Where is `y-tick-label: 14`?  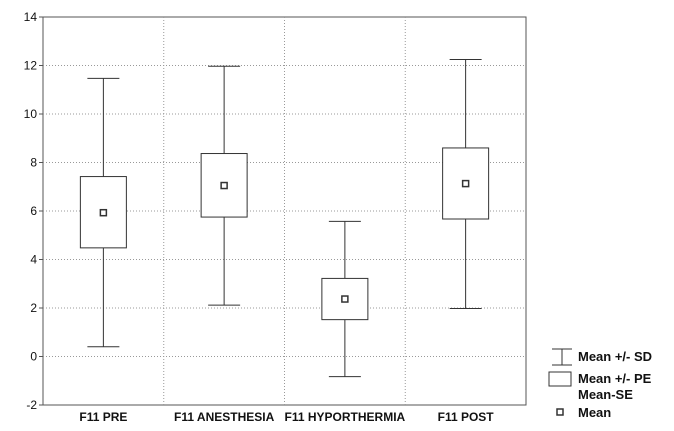
y-tick-label: 14 is located at coordinates (31, 17).